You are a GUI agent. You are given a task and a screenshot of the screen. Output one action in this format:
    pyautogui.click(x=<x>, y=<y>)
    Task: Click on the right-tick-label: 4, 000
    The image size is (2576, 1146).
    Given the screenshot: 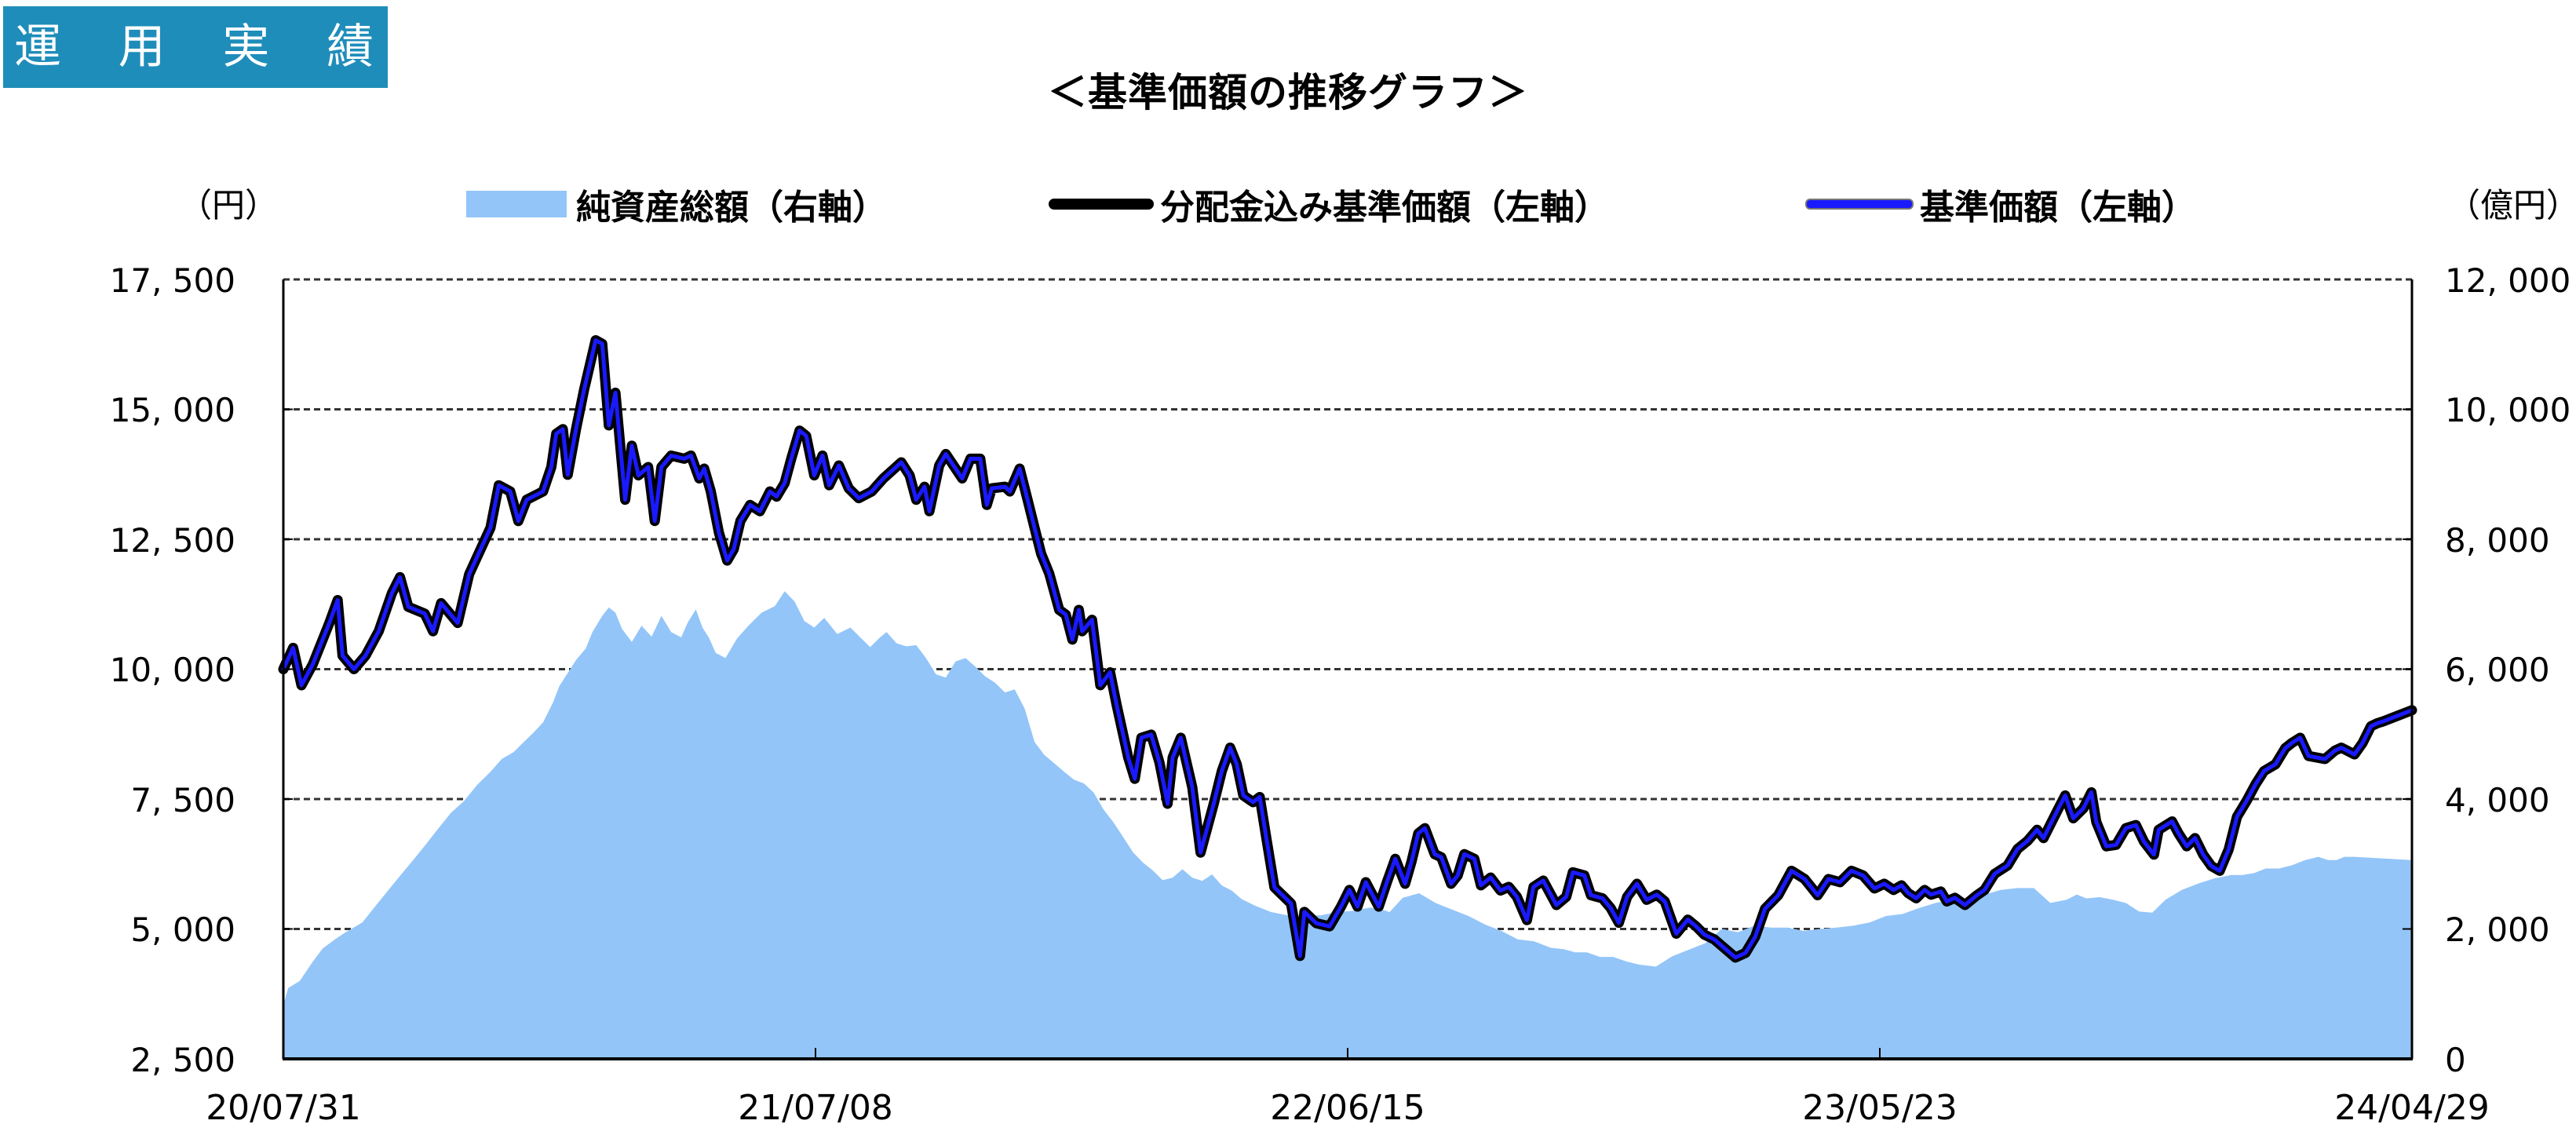 What is the action you would take?
    pyautogui.click(x=2497, y=800)
    